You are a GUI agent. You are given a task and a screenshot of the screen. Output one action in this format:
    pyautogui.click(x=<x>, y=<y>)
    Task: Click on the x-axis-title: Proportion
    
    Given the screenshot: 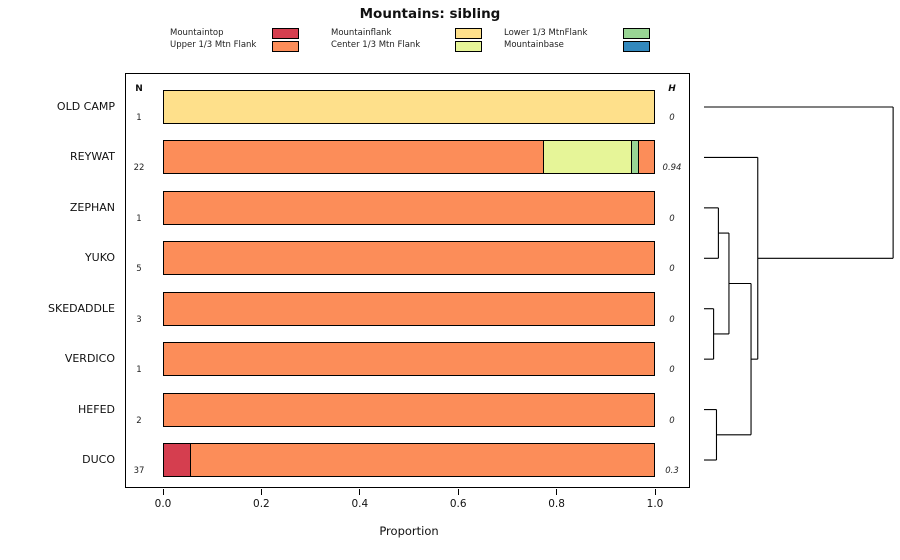 What is the action you would take?
    pyautogui.click(x=409, y=531)
    